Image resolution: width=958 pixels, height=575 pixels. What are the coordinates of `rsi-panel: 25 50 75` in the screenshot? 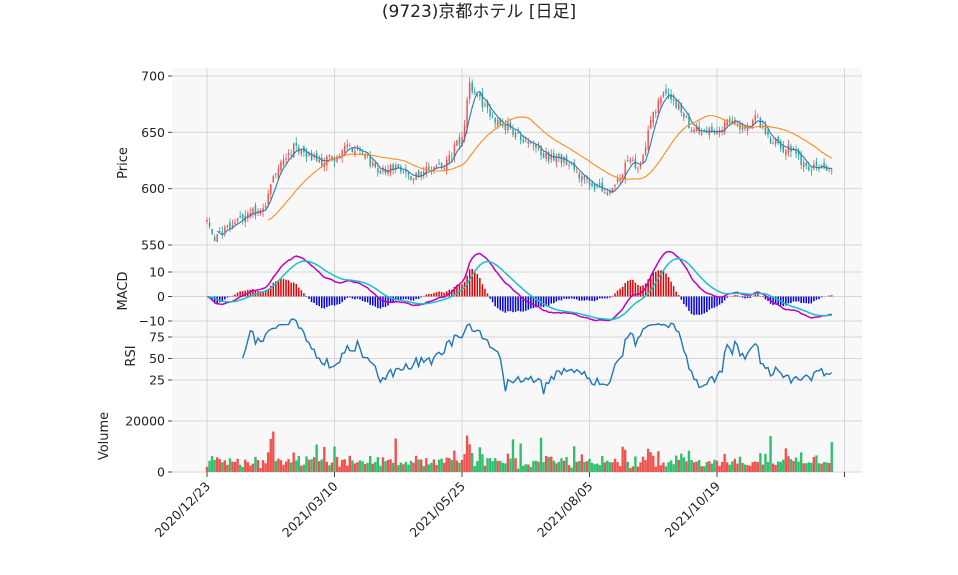 It's located at (505, 357).